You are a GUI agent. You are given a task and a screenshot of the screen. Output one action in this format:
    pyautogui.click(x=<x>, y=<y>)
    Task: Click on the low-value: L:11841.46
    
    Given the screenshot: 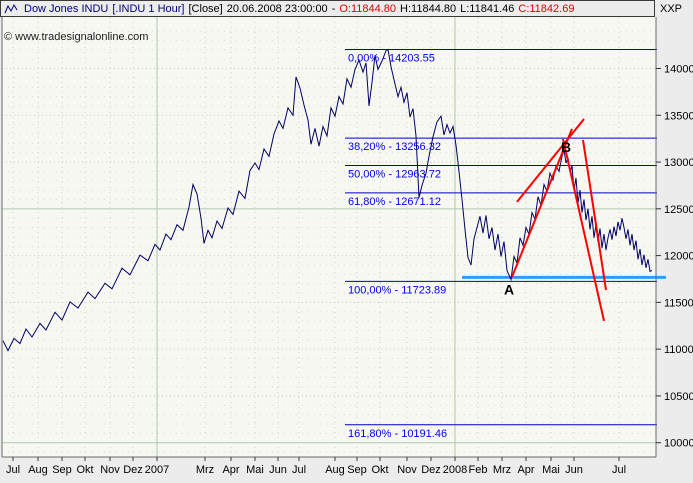 What is the action you would take?
    pyautogui.click(x=487, y=8)
    